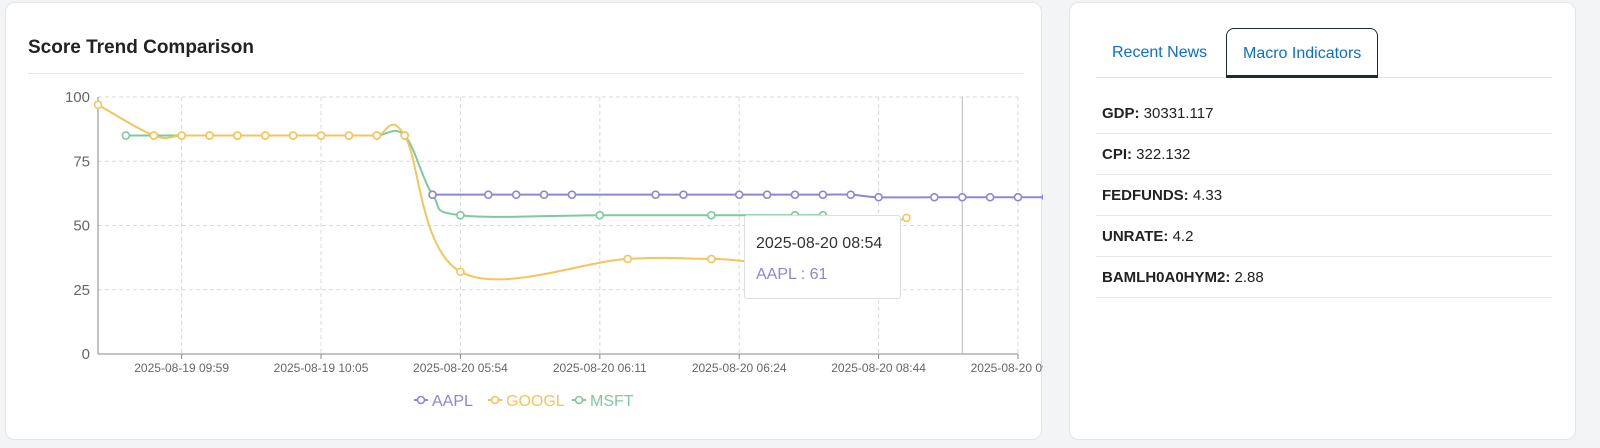  Describe the element at coordinates (421, 400) in the screenshot. I see `legend-marker-aapl` at that location.